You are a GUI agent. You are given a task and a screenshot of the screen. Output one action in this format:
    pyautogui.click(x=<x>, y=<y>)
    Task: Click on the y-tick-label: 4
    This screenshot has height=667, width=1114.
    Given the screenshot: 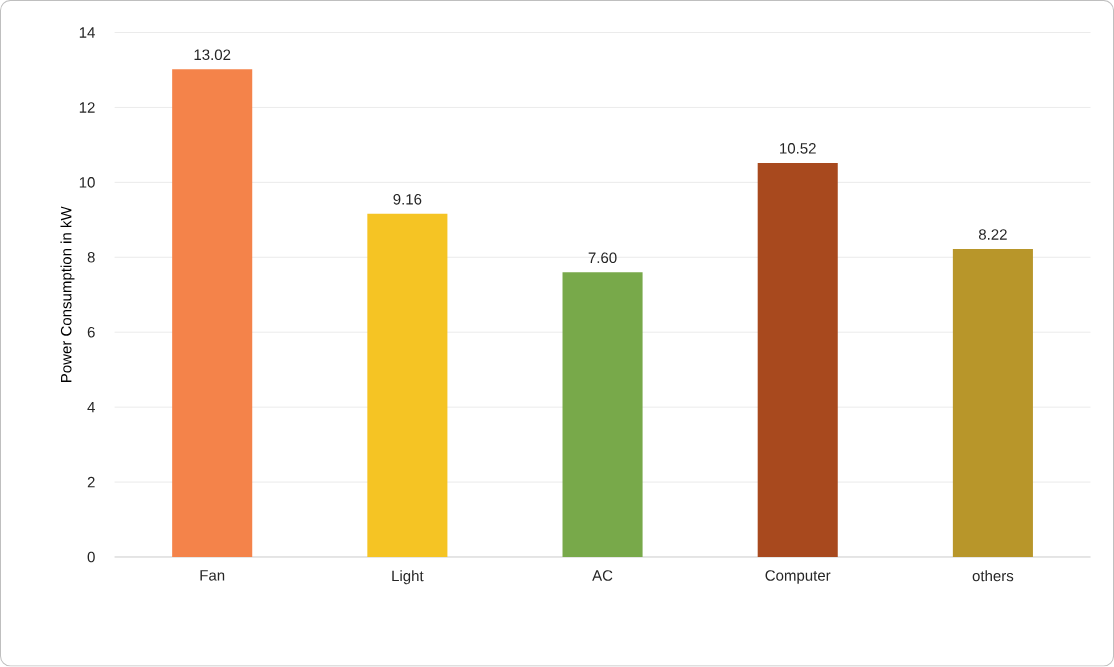 What is the action you would take?
    pyautogui.click(x=91, y=407)
    